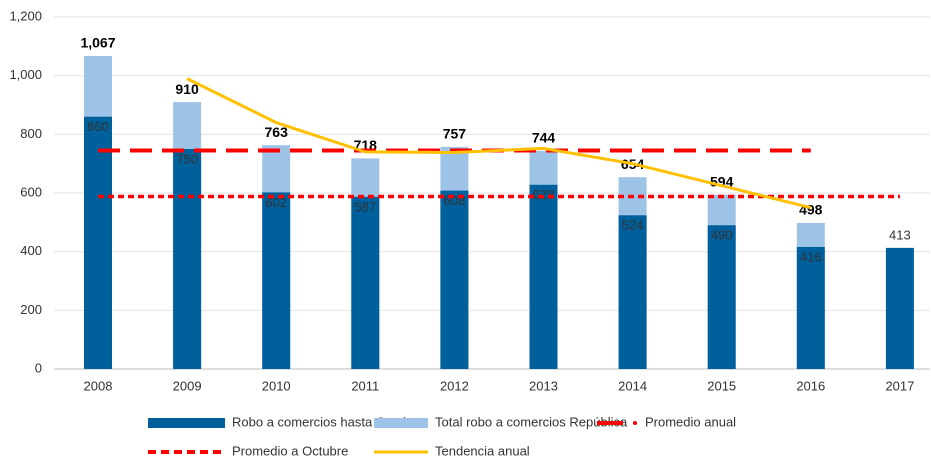  Describe the element at coordinates (97, 43) in the screenshot. I see `data-label: 1,067` at that location.